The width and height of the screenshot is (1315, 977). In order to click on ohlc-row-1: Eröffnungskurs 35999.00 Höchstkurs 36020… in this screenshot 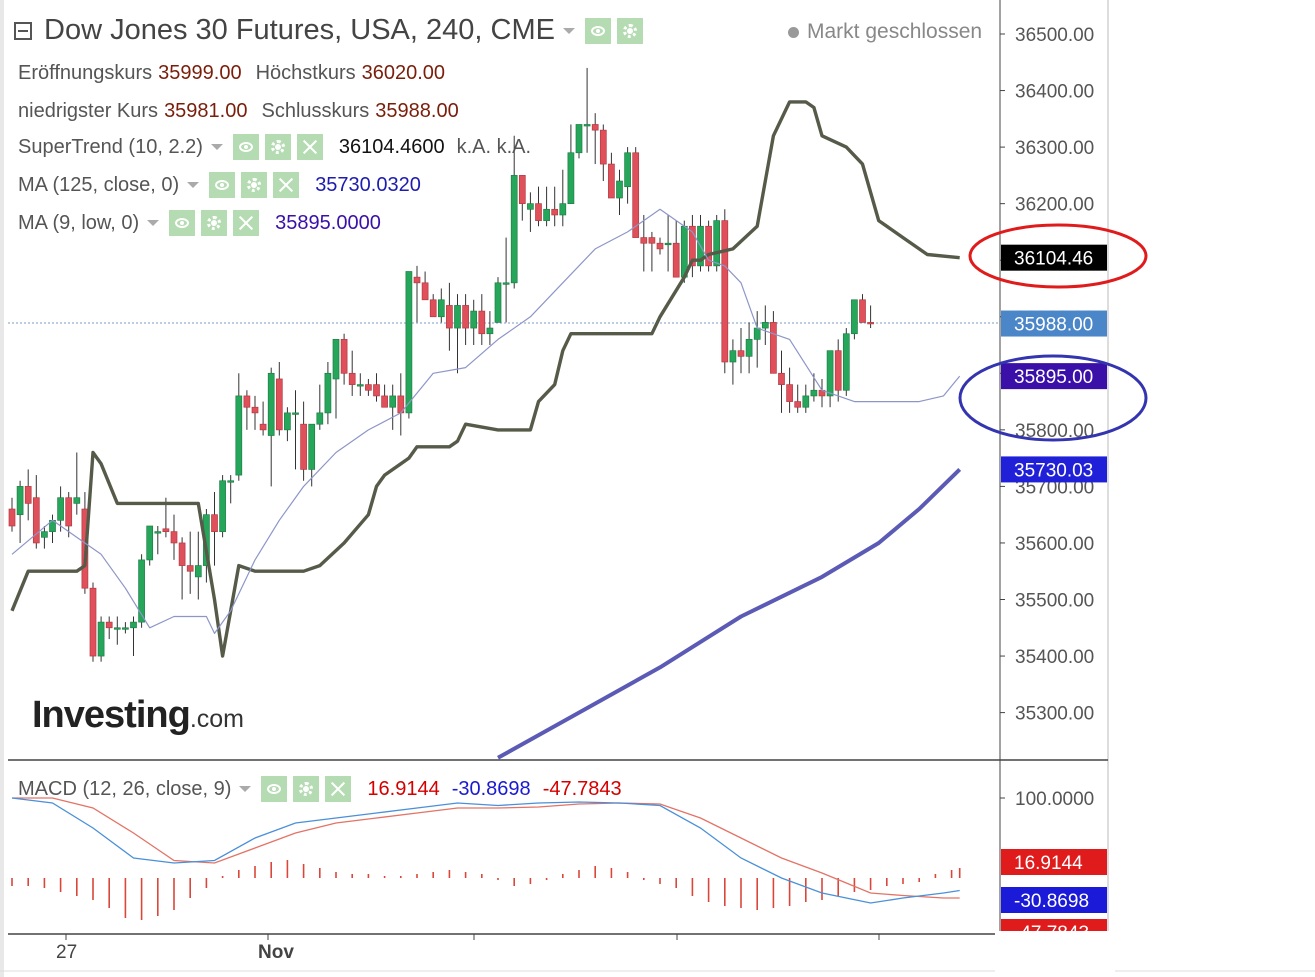, I will do `click(238, 73)`.